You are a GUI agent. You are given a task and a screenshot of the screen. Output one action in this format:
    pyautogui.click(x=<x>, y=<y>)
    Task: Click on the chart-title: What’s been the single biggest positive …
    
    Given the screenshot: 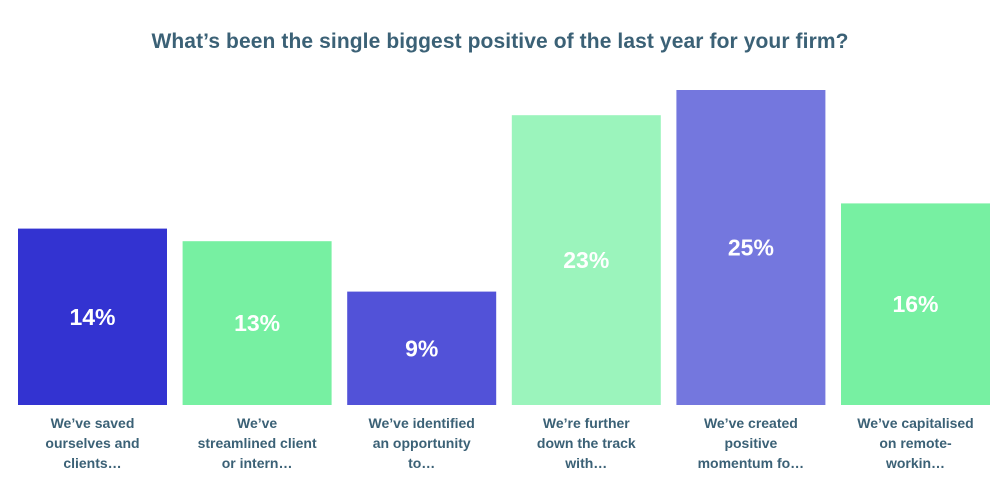 What is the action you would take?
    pyautogui.click(x=500, y=41)
    